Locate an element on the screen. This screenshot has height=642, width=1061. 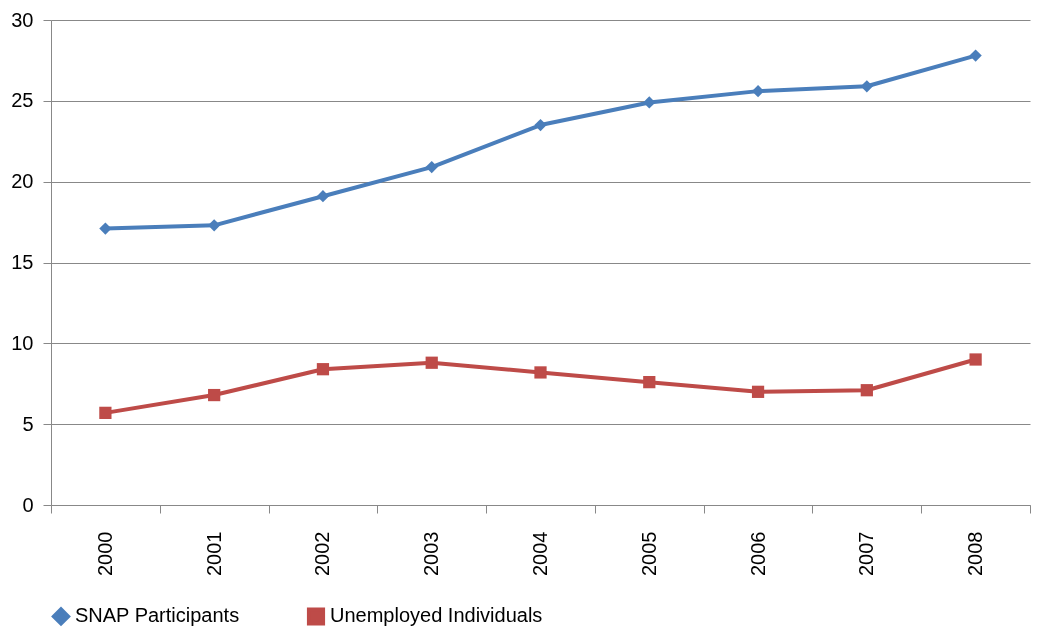
y-tick-label: 25 is located at coordinates (22, 100).